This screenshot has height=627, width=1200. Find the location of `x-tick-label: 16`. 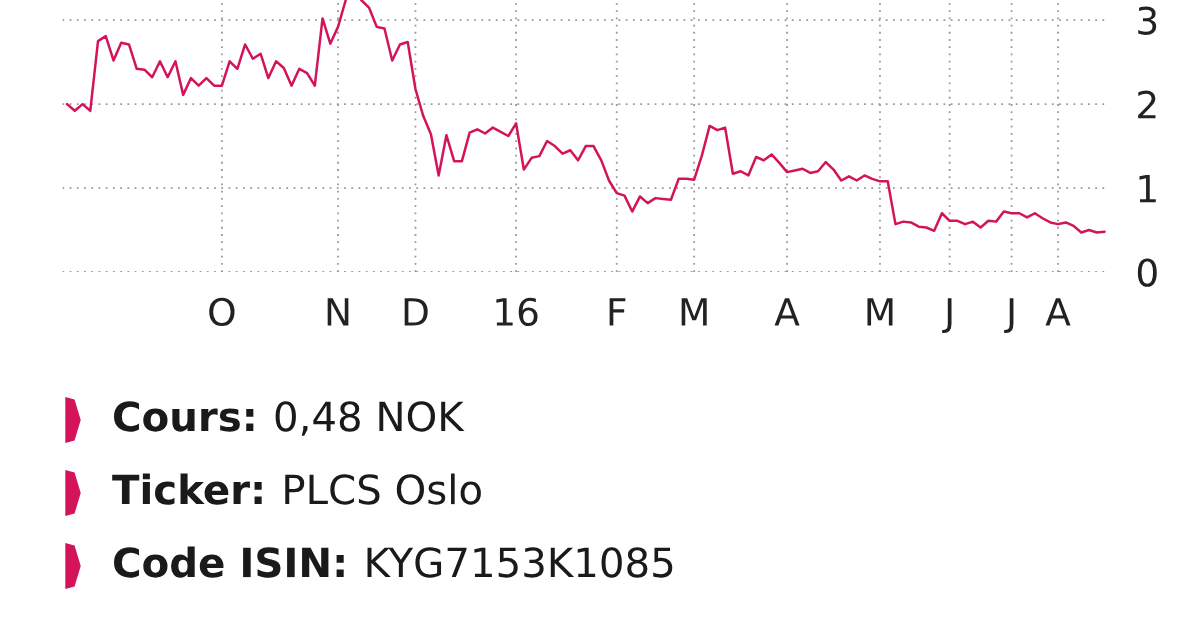

x-tick-label: 16 is located at coordinates (517, 312).